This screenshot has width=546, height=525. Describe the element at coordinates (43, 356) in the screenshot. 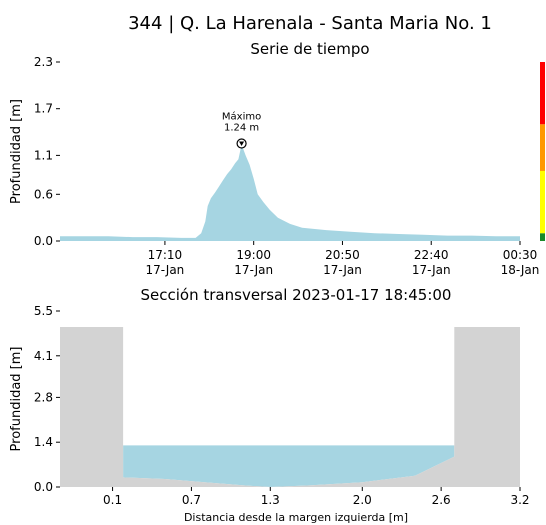

I see `y-tick-label: 4.1` at that location.